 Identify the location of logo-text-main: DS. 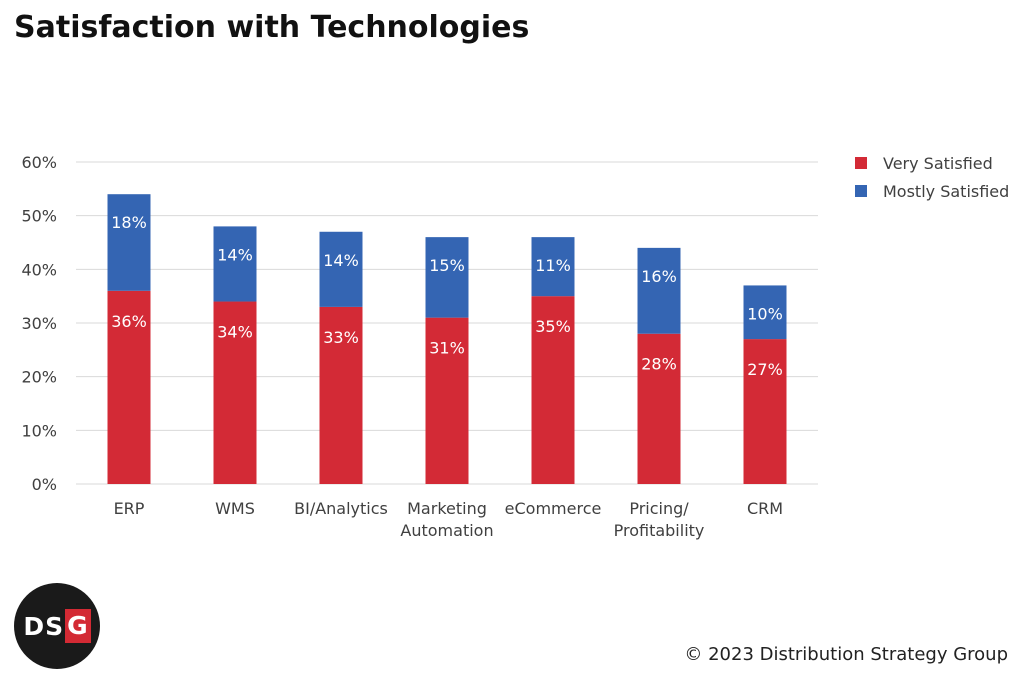
(44, 626).